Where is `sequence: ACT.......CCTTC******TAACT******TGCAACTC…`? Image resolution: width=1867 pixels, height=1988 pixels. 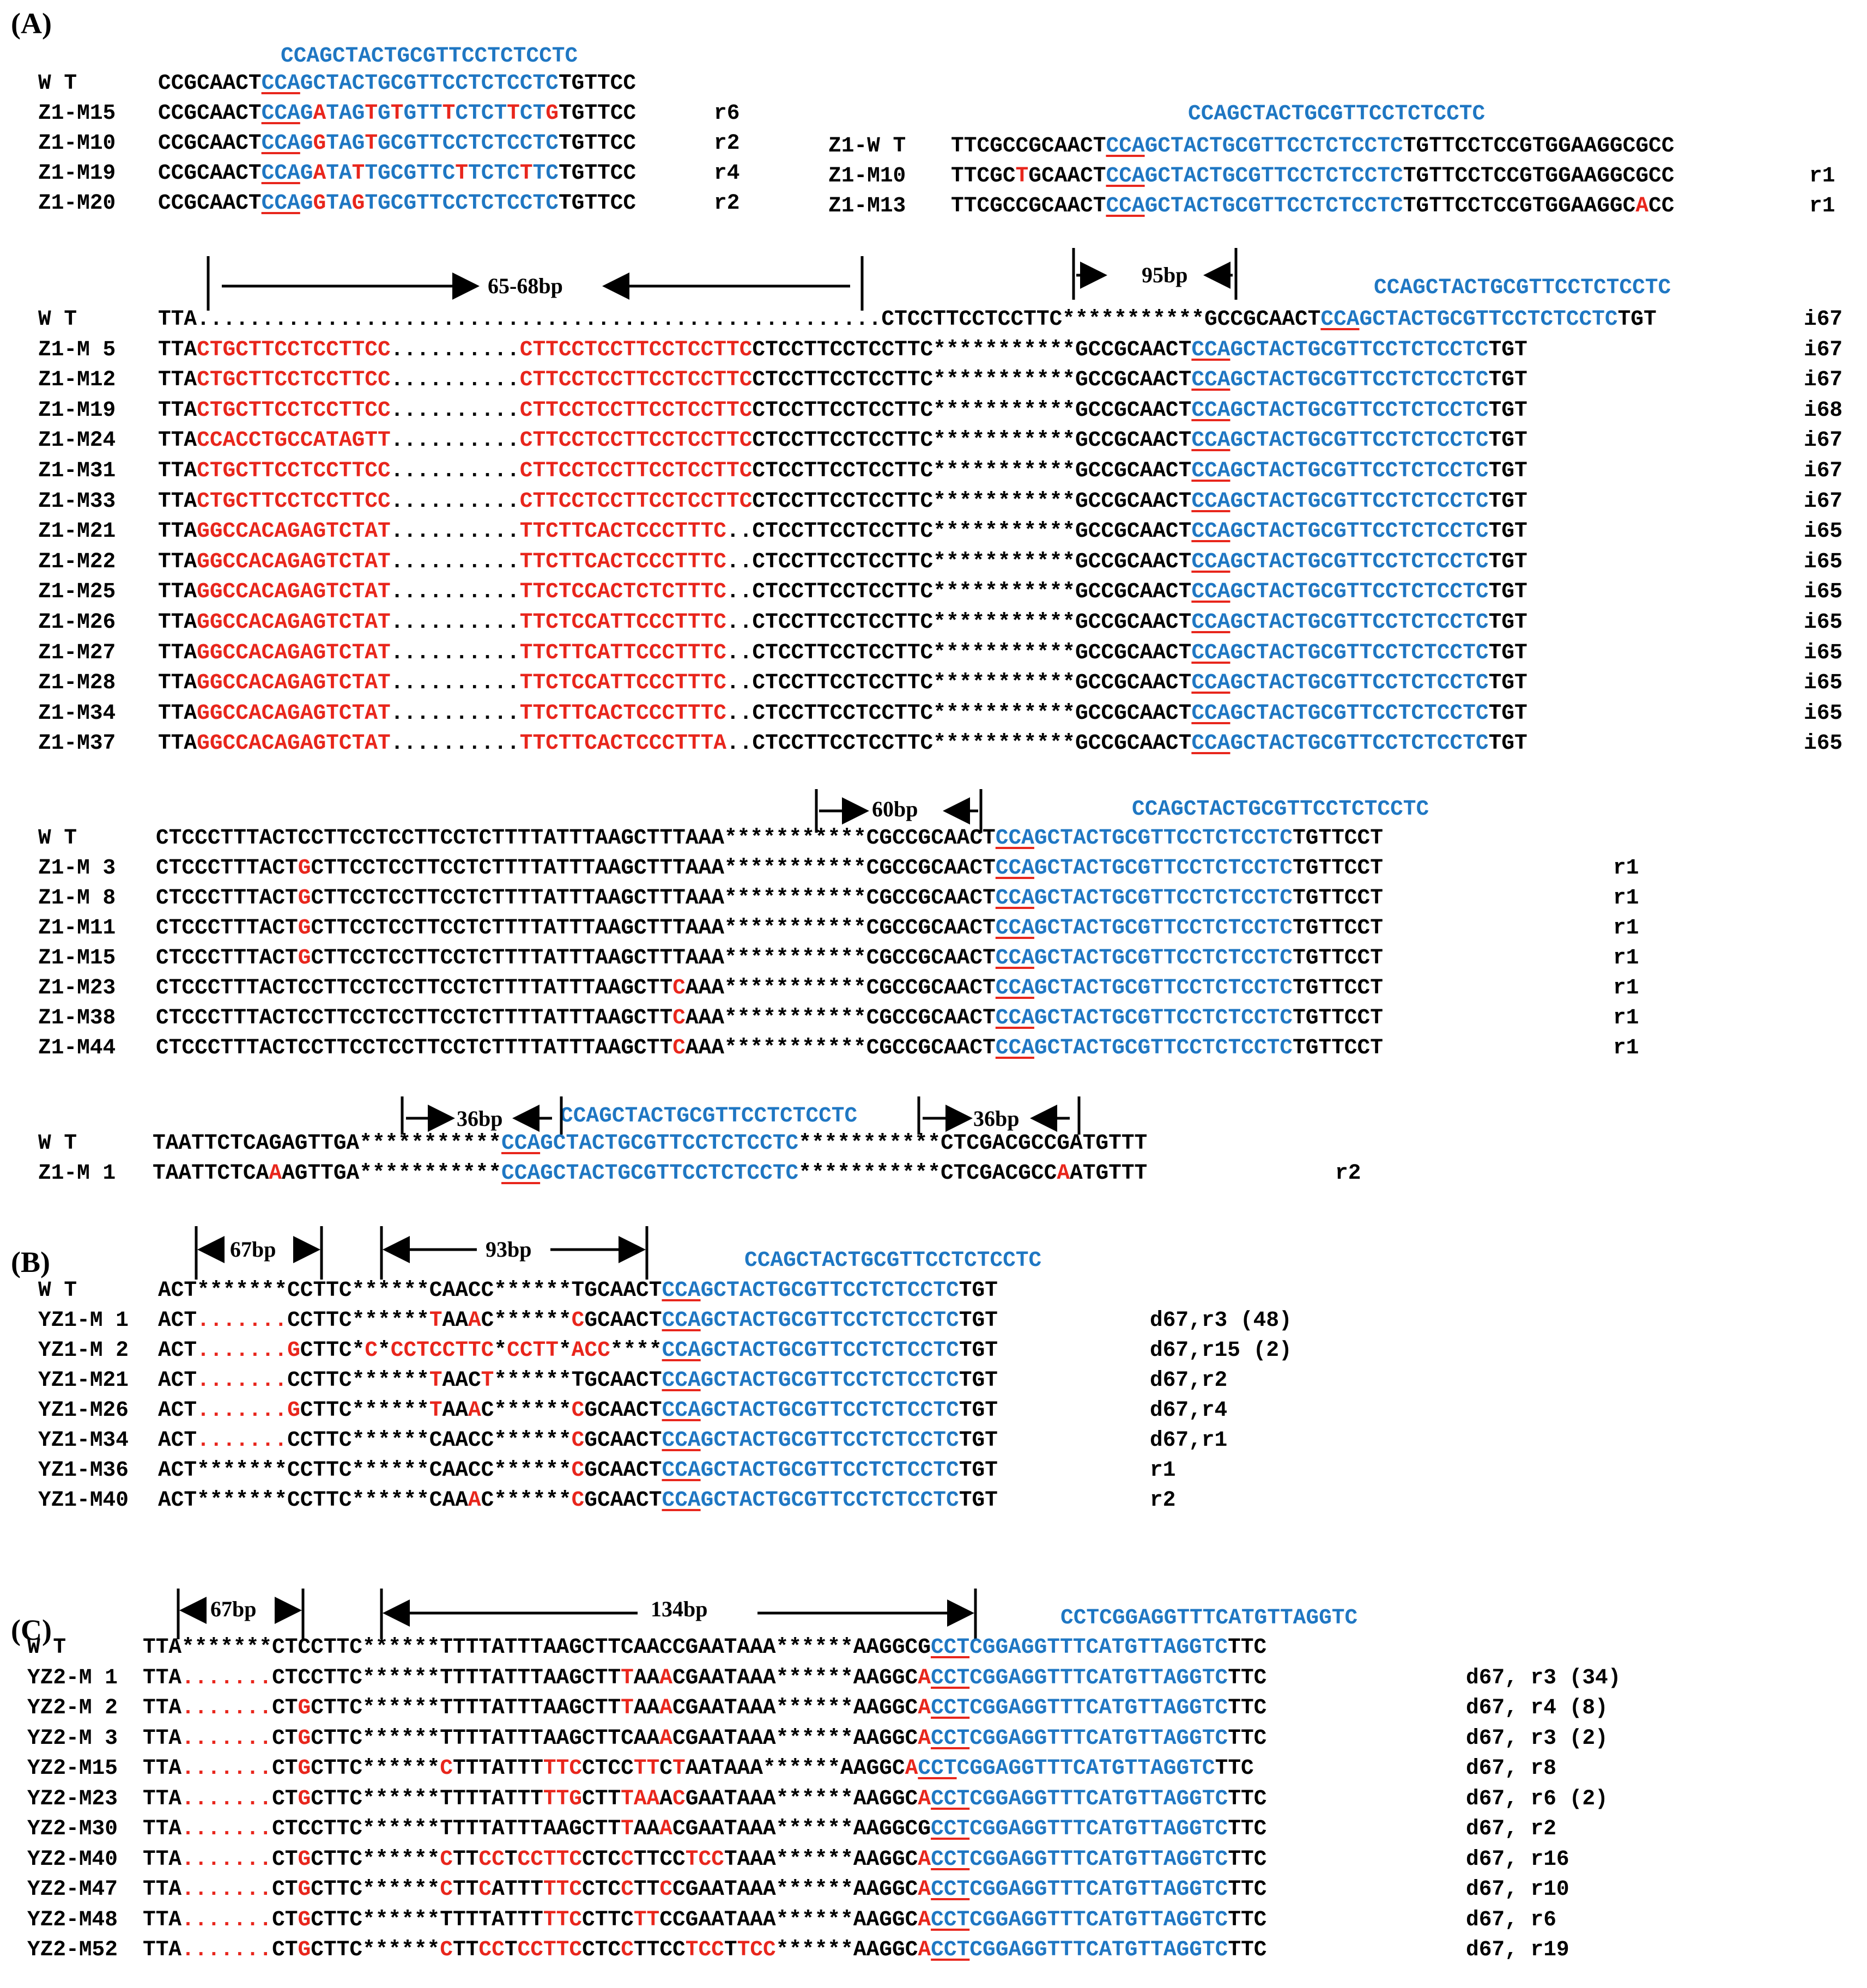
sequence: ACT.......CCTTC******TAACT******TGCAACTC… is located at coordinates (578, 1380).